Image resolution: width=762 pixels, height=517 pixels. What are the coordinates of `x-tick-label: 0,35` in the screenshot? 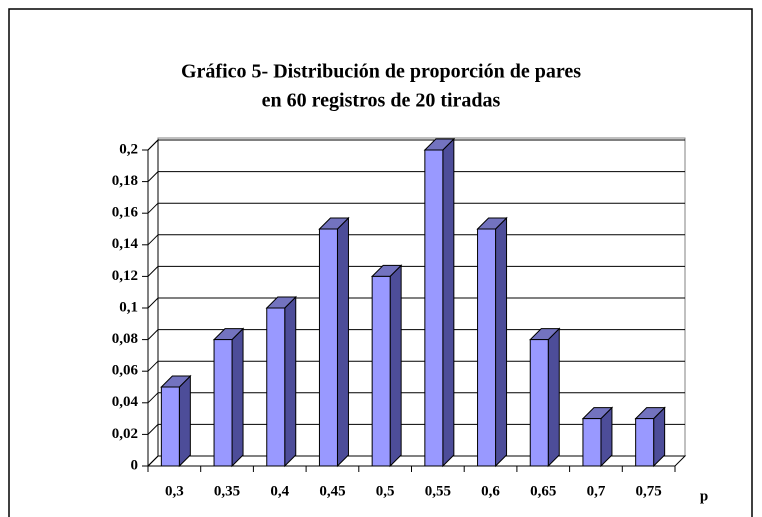 It's located at (227, 491).